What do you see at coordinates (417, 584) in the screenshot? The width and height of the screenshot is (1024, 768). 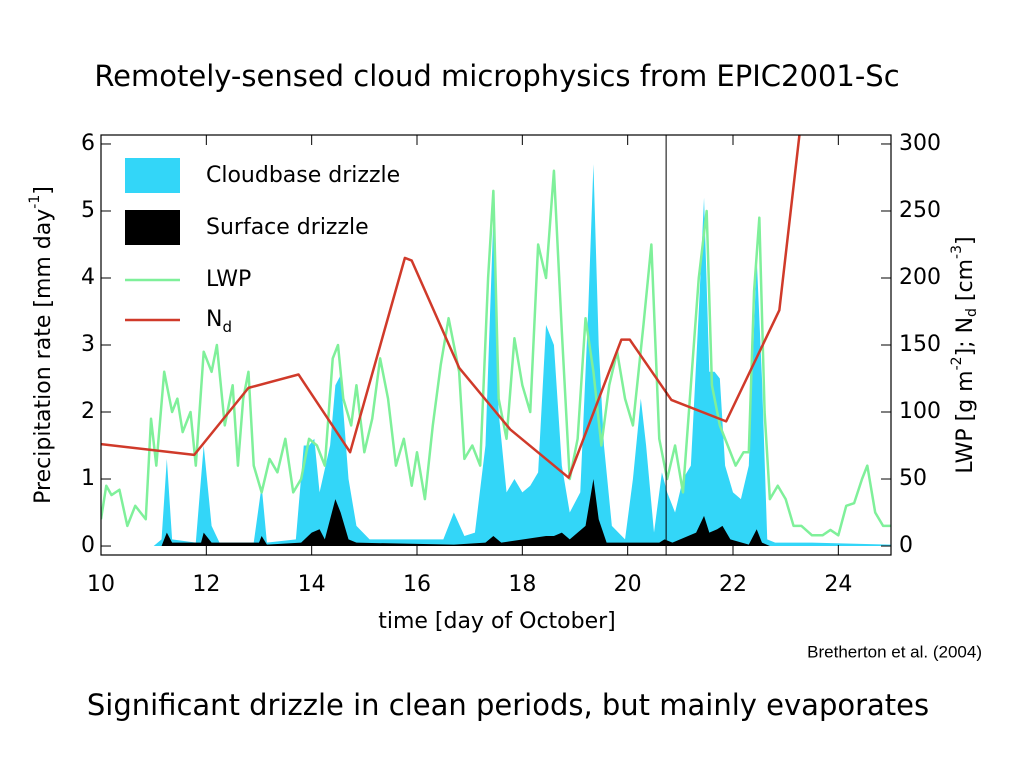 I see `x-tick-label: 16` at bounding box center [417, 584].